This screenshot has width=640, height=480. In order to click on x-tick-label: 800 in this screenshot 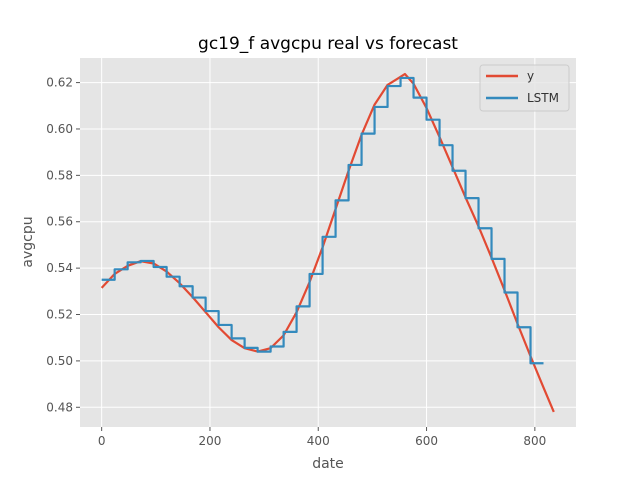, I will do `click(534, 441)`.